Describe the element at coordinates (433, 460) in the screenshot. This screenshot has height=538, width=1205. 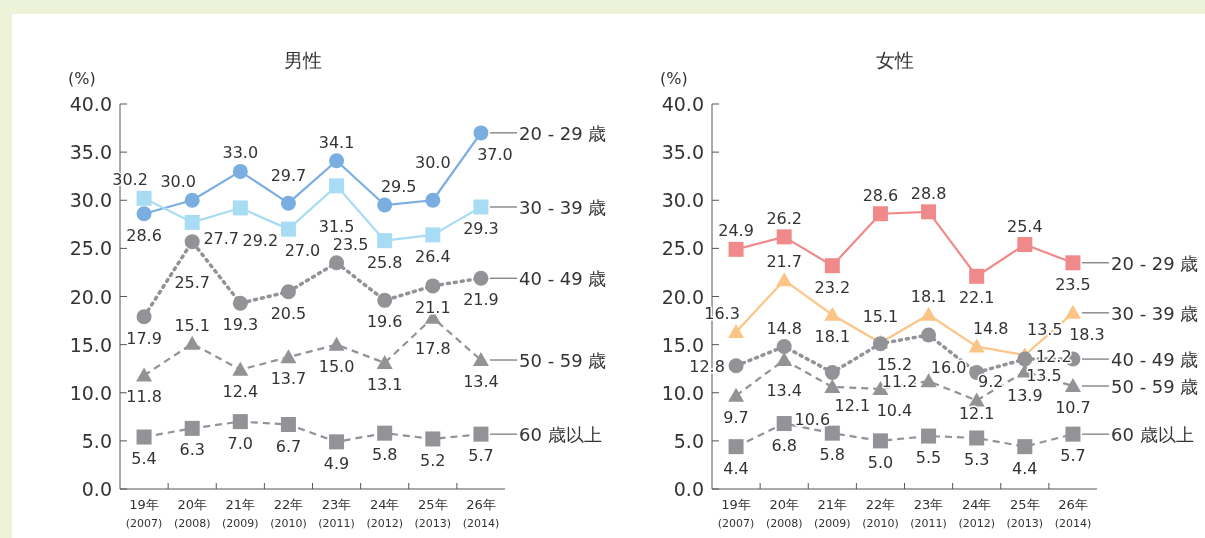
I see `data-label: 5.2` at that location.